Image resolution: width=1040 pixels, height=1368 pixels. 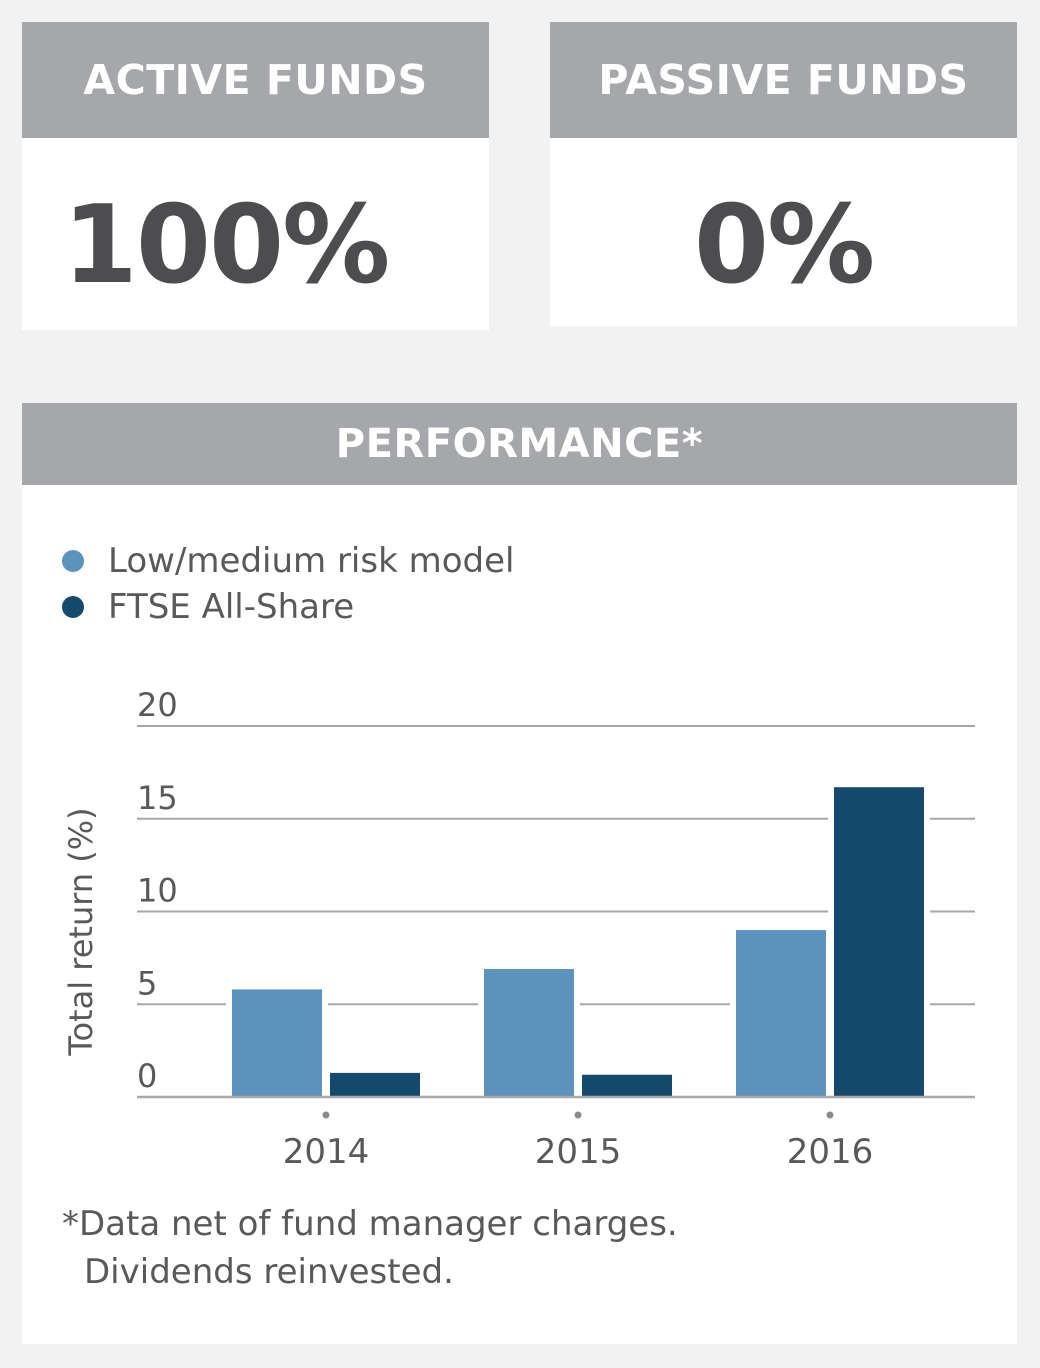 I want to click on y-axis-title: Total return (%), so click(x=81, y=931).